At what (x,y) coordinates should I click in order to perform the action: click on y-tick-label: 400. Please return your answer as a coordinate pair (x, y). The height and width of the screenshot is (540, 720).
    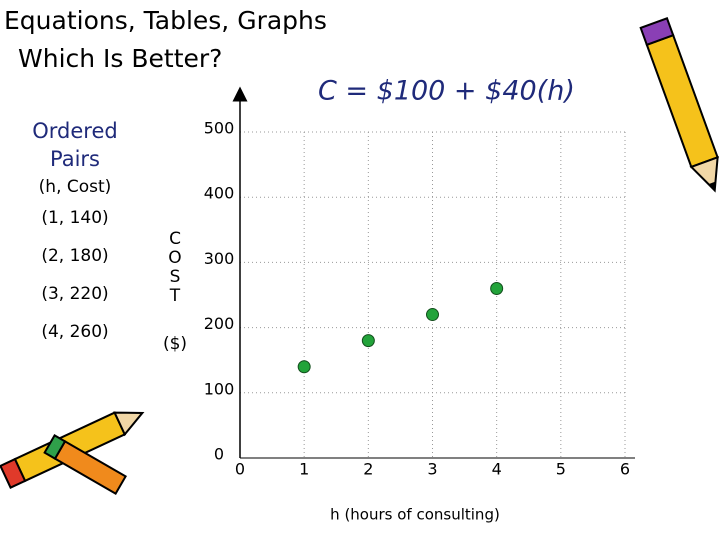
    Looking at the image, I should click on (219, 193).